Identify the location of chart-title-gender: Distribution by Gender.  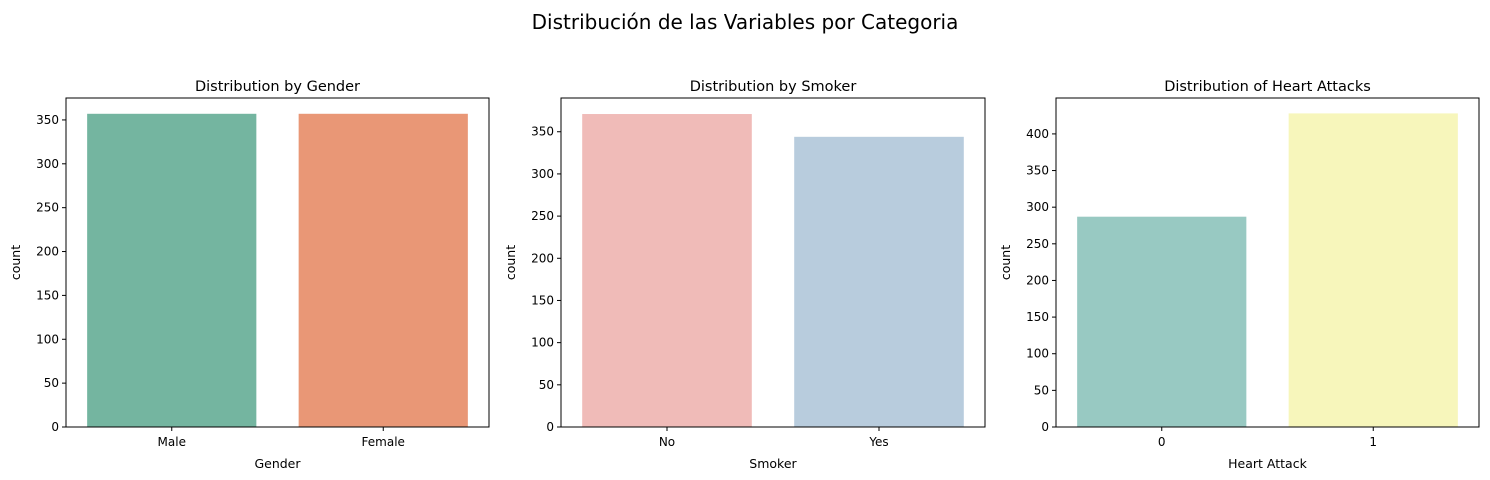
(277, 87).